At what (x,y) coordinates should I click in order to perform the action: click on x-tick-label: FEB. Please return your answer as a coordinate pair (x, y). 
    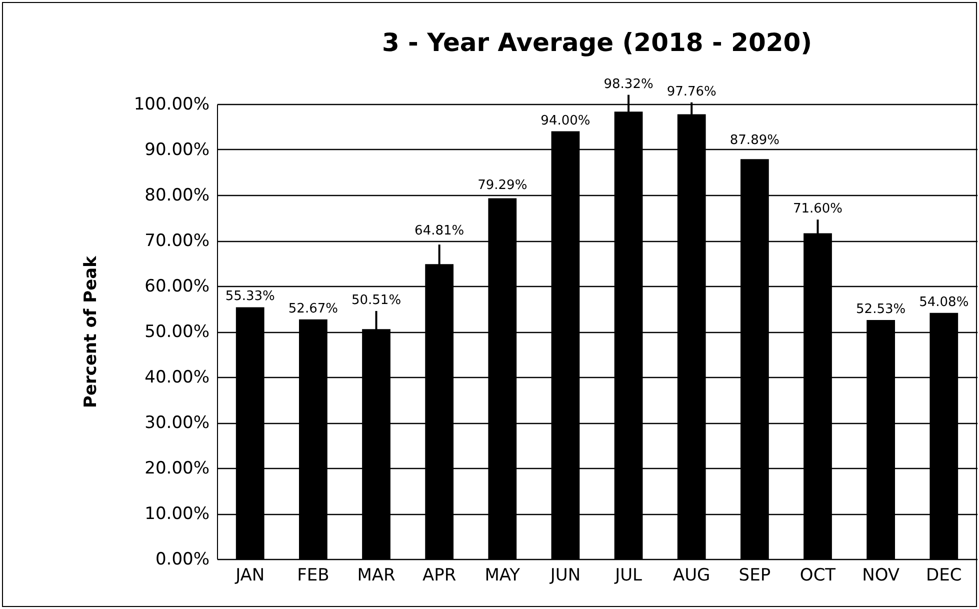
    Looking at the image, I should click on (313, 576).